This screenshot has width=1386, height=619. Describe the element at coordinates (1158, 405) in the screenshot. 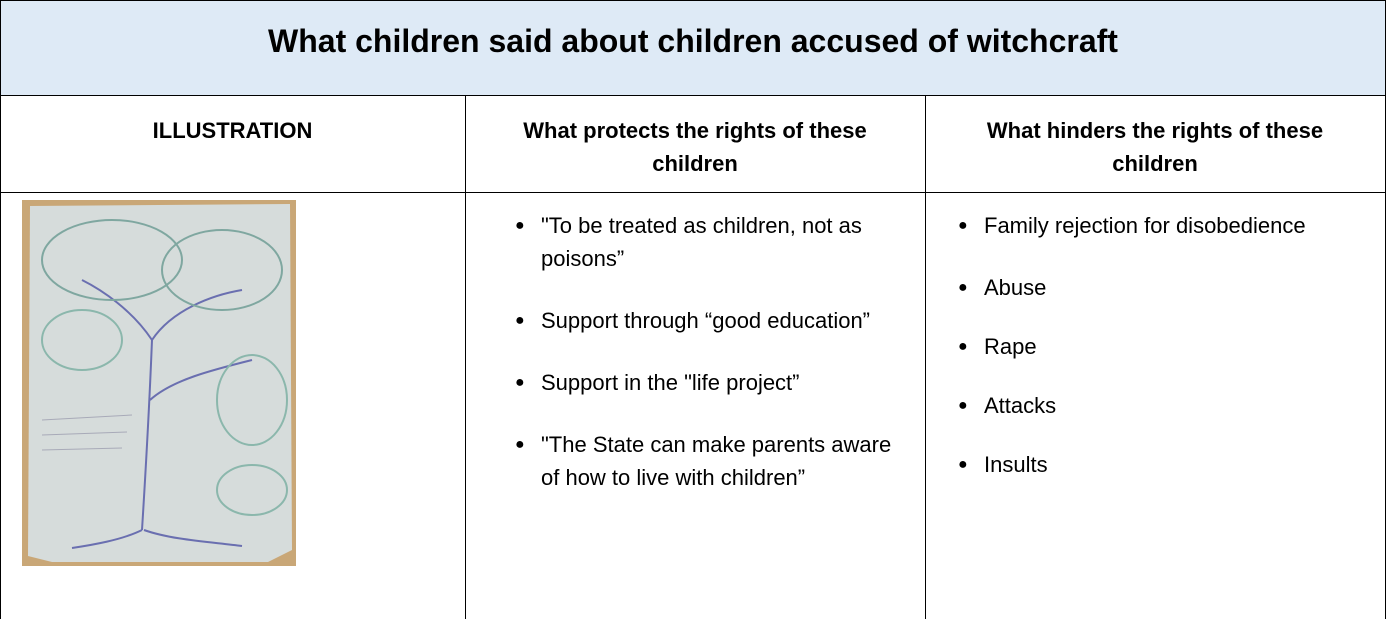

I see `list-item: Attacks` at that location.